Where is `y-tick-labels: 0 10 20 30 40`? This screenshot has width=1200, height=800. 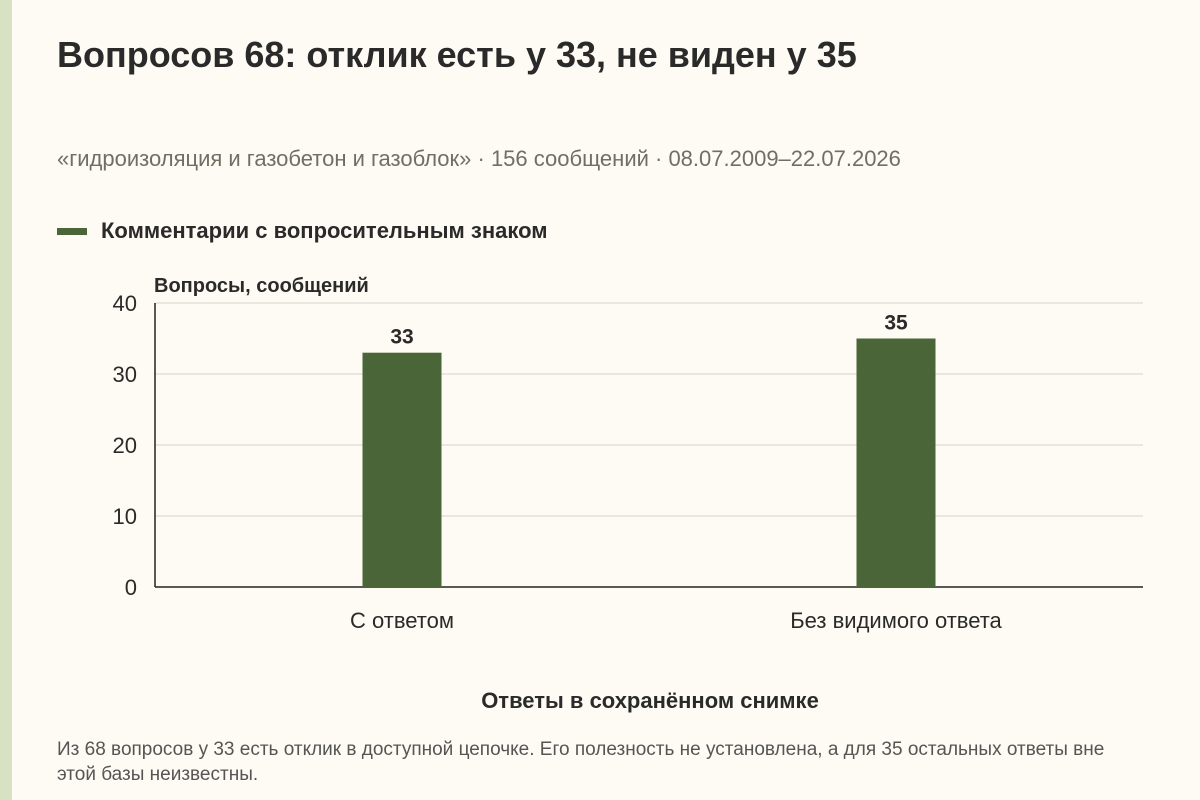
y-tick-labels: 0 10 20 30 40 is located at coordinates (125, 445).